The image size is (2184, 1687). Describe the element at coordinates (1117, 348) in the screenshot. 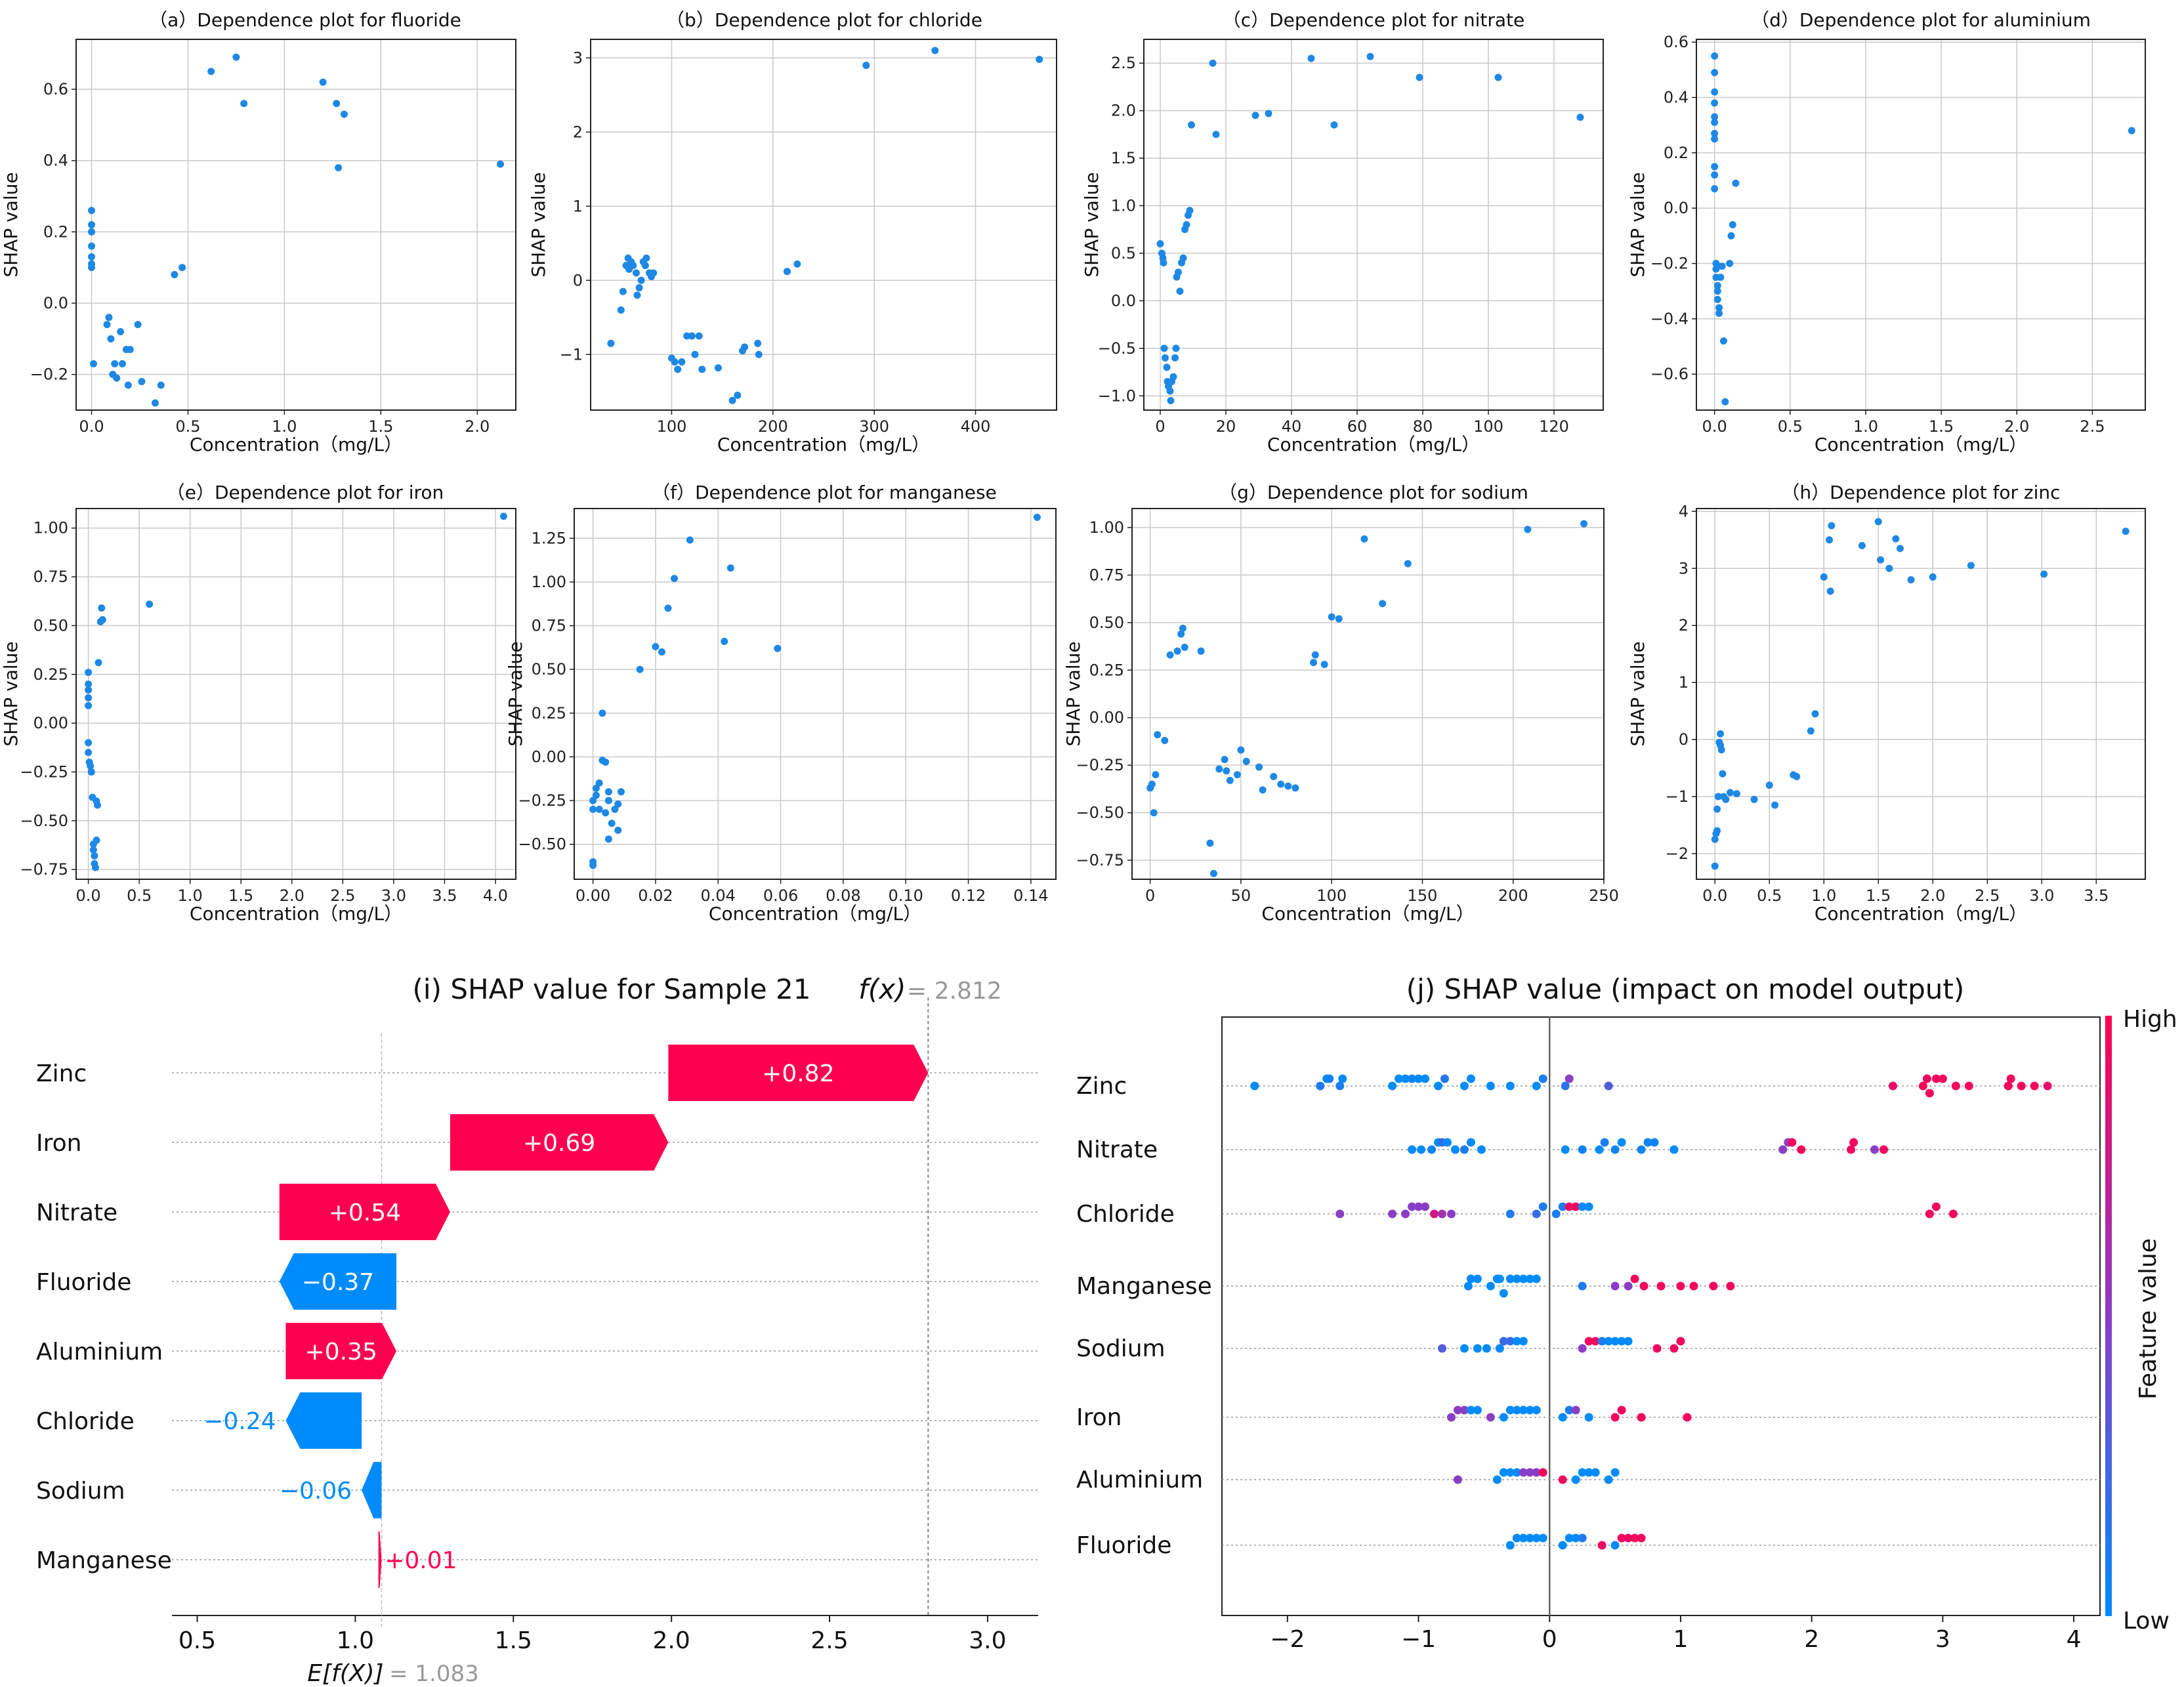

I see `y-tick-label: −0.5` at that location.